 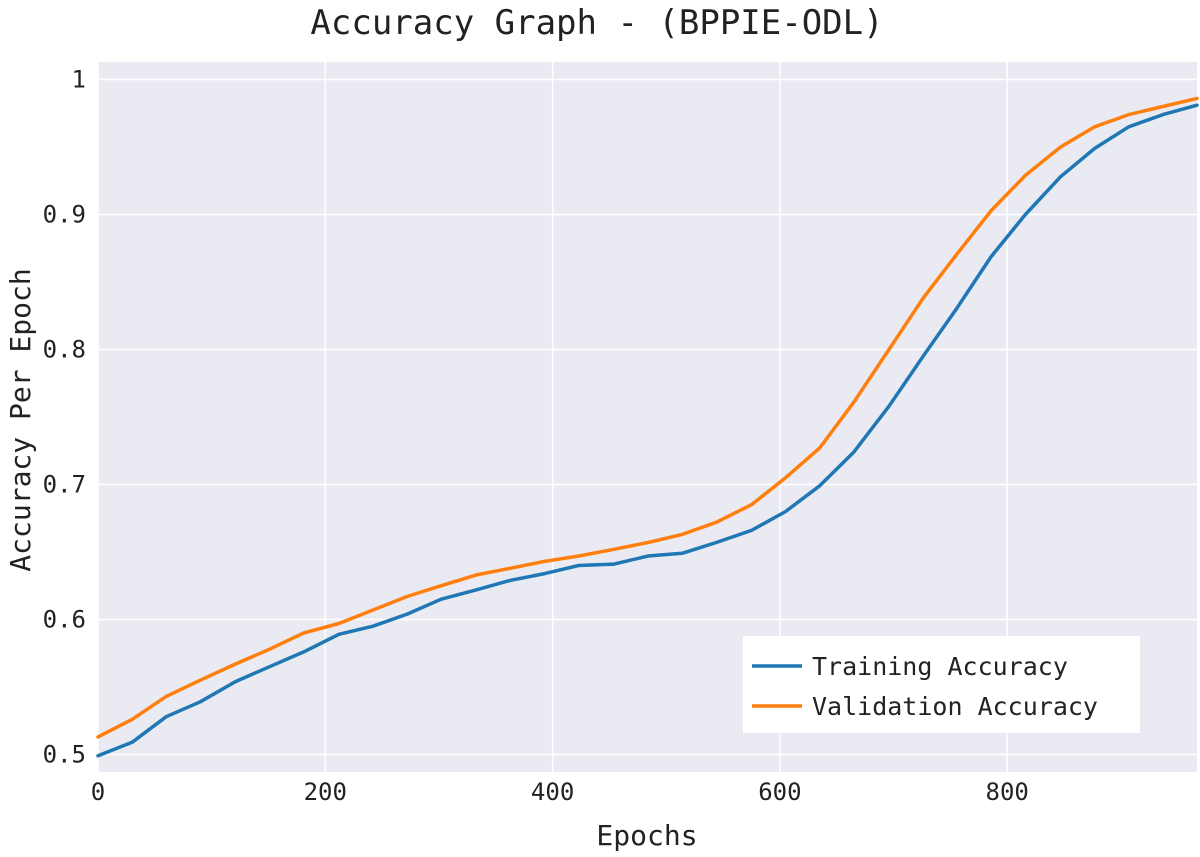 What do you see at coordinates (552, 792) in the screenshot?
I see `x-tick-label: 400` at bounding box center [552, 792].